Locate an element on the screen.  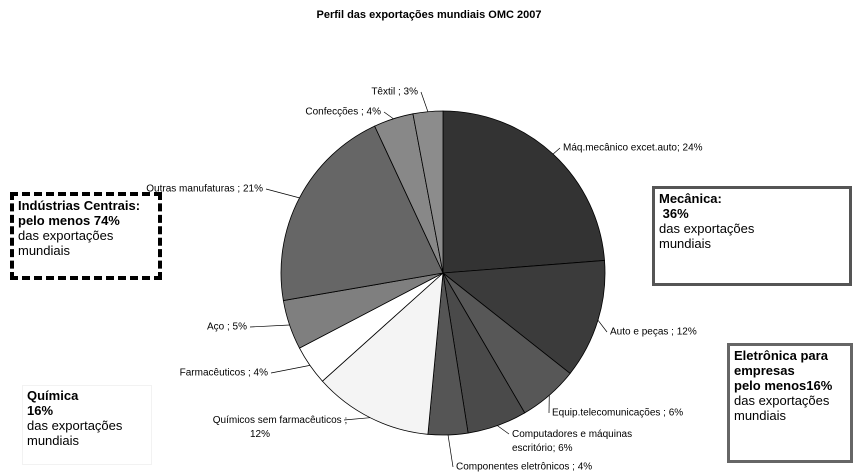
data-label: Máq.mecânico excet.auto; 24% is located at coordinates (633, 148).